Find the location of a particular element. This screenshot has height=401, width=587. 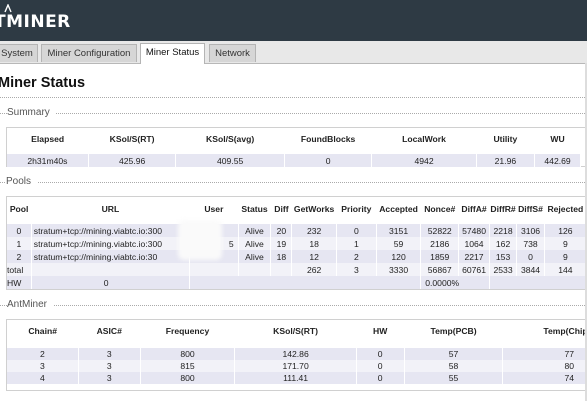

pool-accepted: 120 is located at coordinates (399, 256).